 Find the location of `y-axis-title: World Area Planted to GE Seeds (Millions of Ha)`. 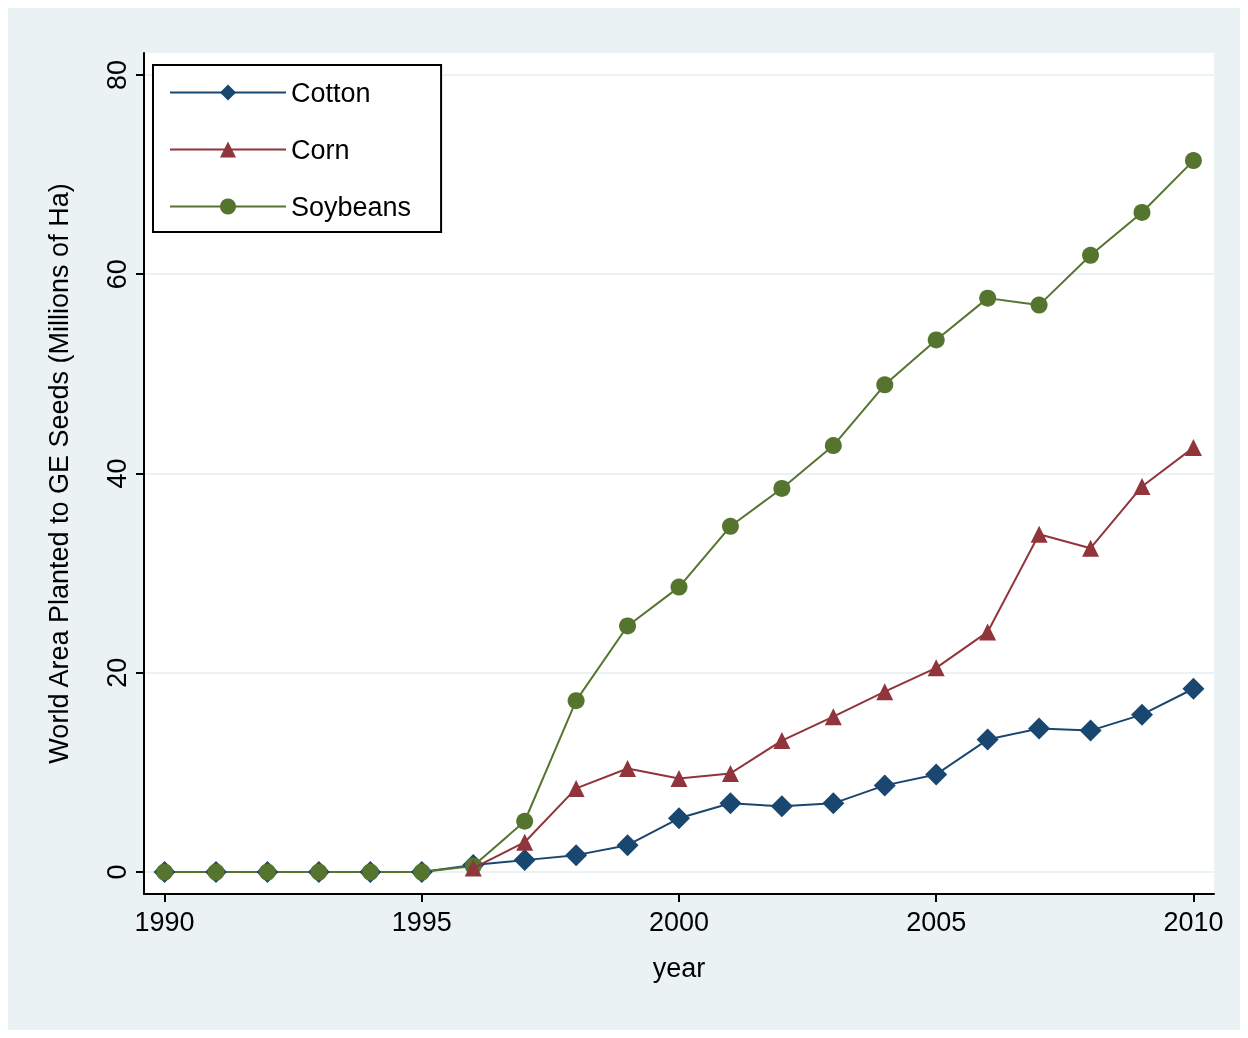

y-axis-title: World Area Planted to GE Seeds (Millions of Ha) is located at coordinates (58, 473).